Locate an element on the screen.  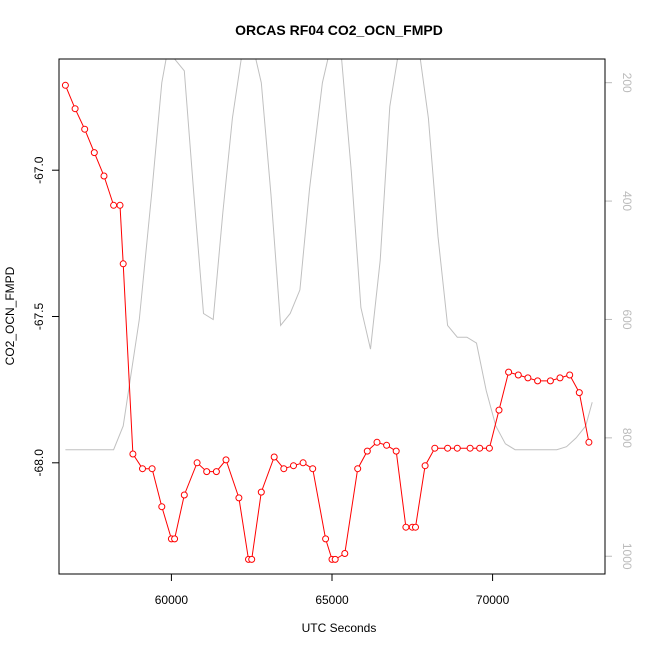
x-tick-label: 60000 is located at coordinates (172, 600).